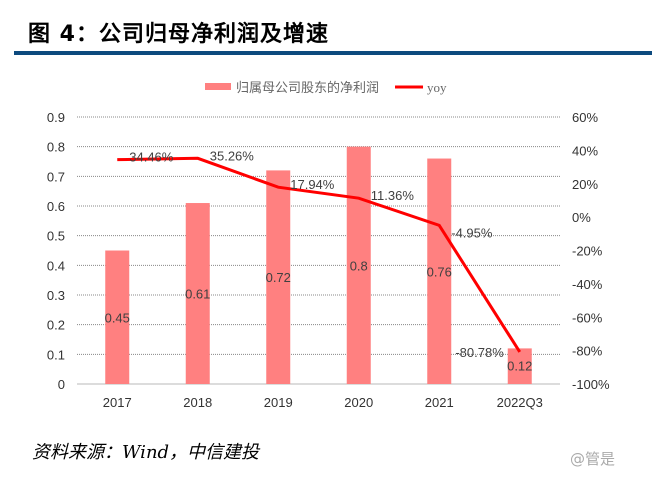  Describe the element at coordinates (117, 402) in the screenshot. I see `x-tick-label: 2017` at that location.